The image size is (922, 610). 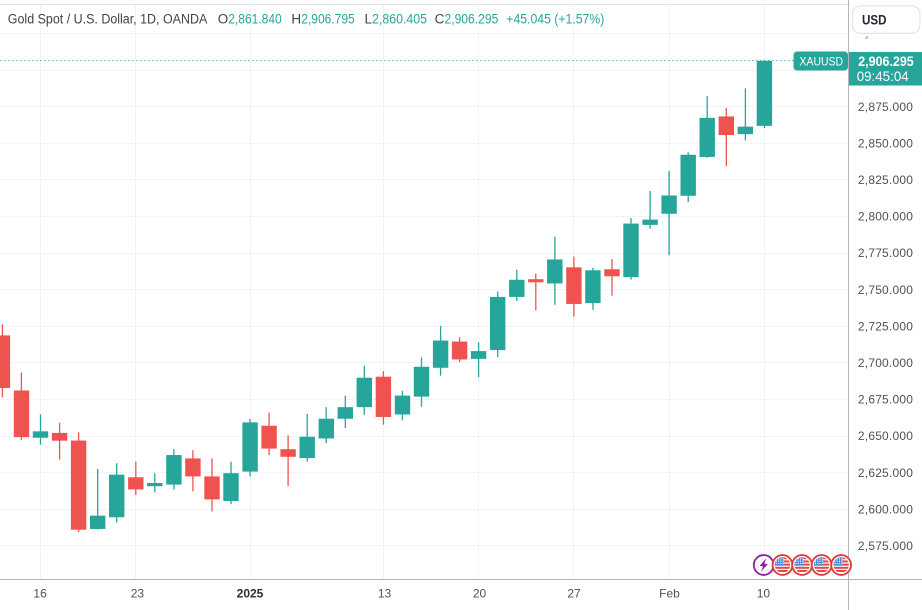 I want to click on svg-text: 2,800.000, so click(x=885, y=217).